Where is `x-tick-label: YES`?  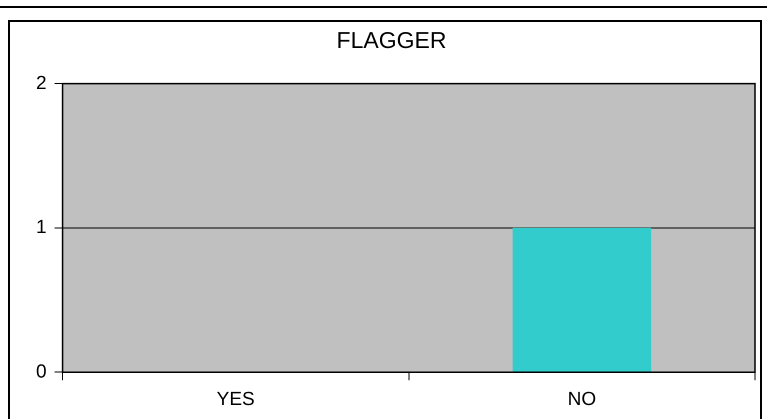 x-tick-label: YES is located at coordinates (235, 399).